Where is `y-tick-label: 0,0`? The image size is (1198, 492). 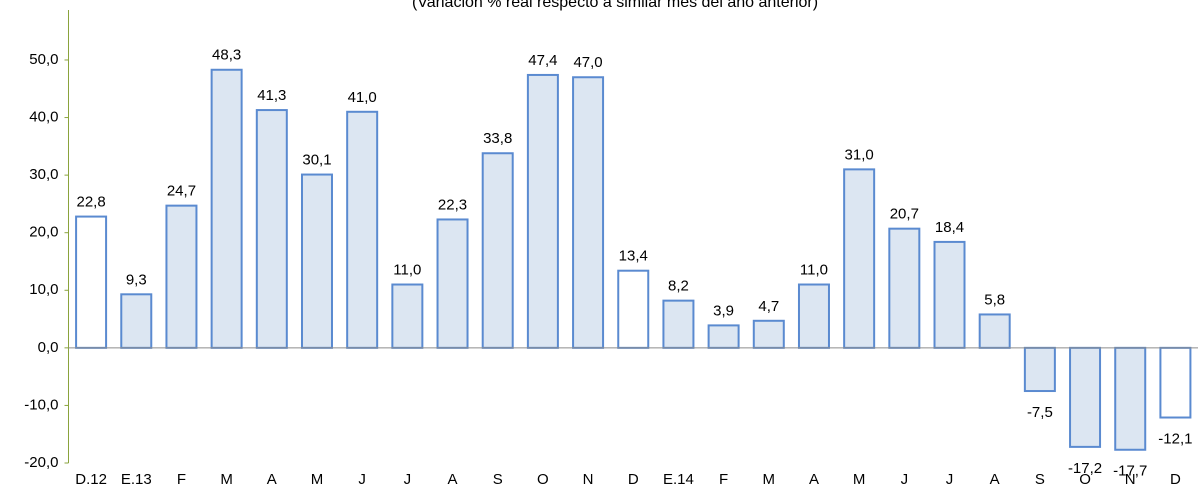 y-tick-label: 0,0 is located at coordinates (48, 347).